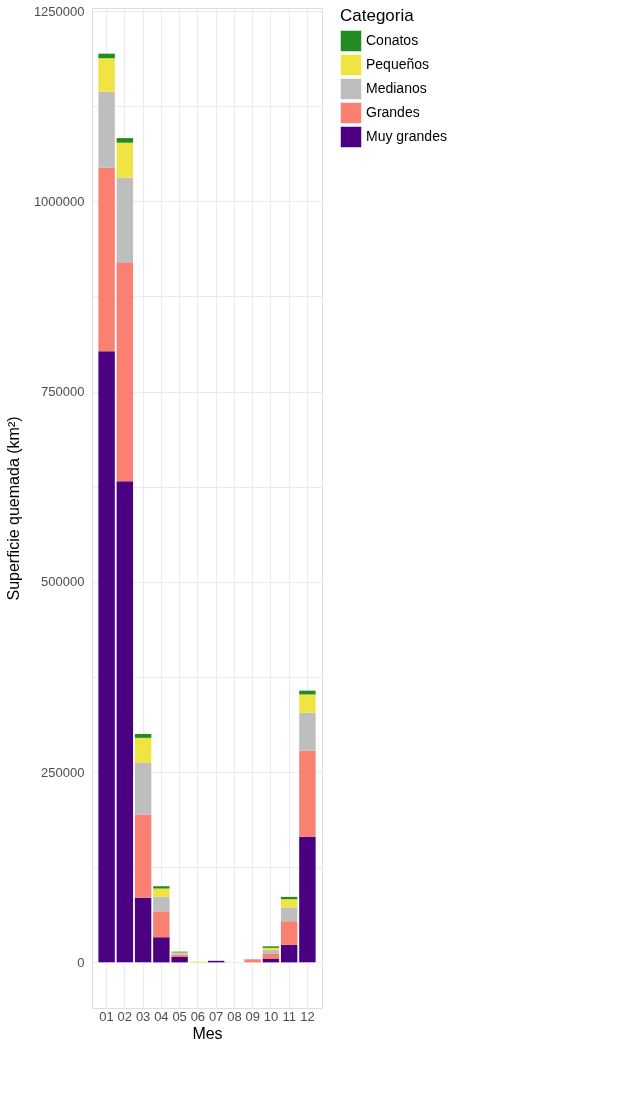  What do you see at coordinates (198, 1016) in the screenshot?
I see `x-tick-label: 06` at bounding box center [198, 1016].